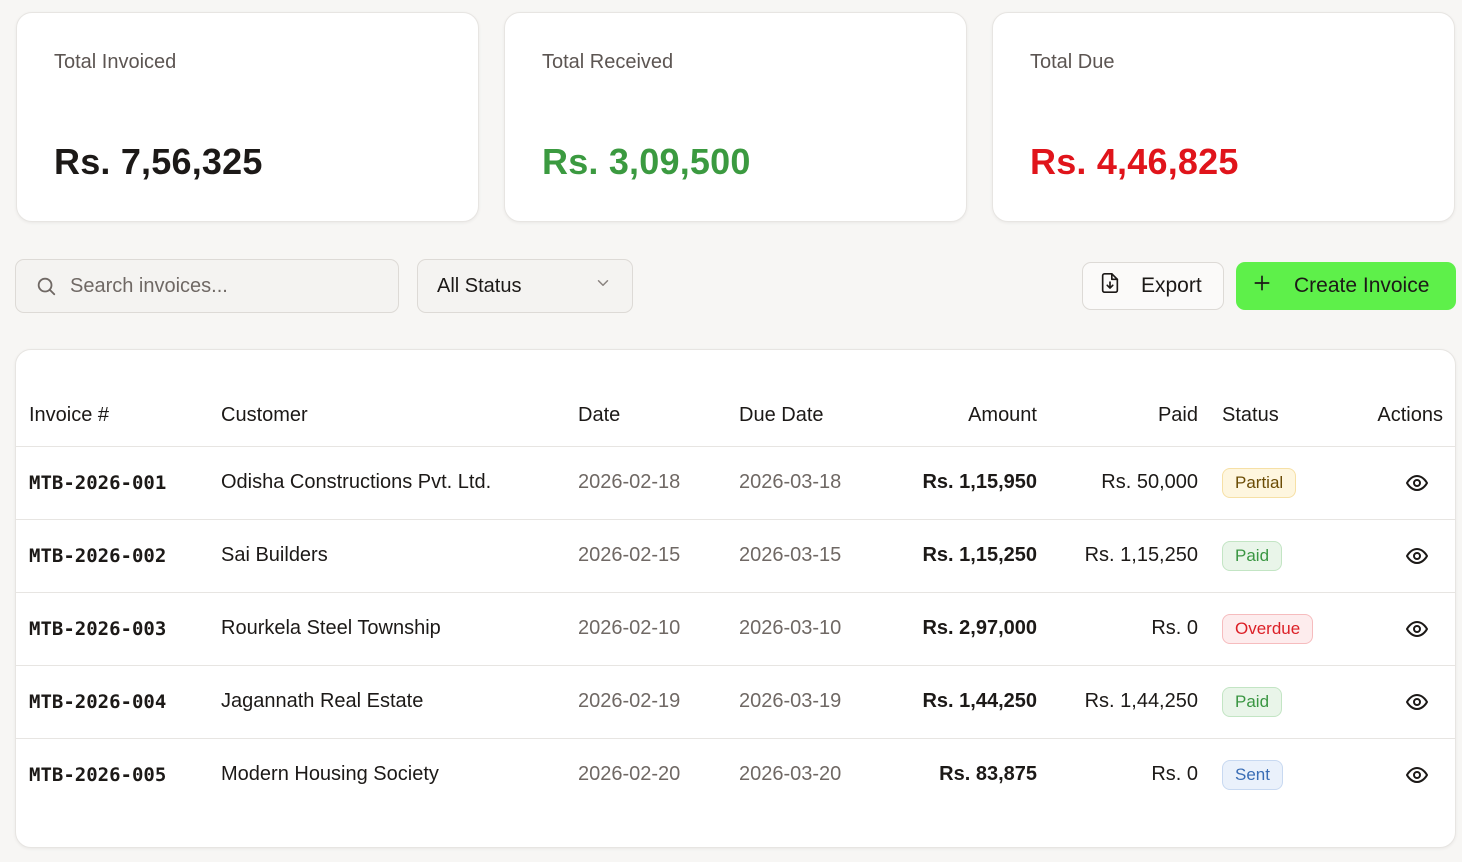 The image size is (1462, 862). What do you see at coordinates (1171, 285) in the screenshot?
I see `export-label: Export` at bounding box center [1171, 285].